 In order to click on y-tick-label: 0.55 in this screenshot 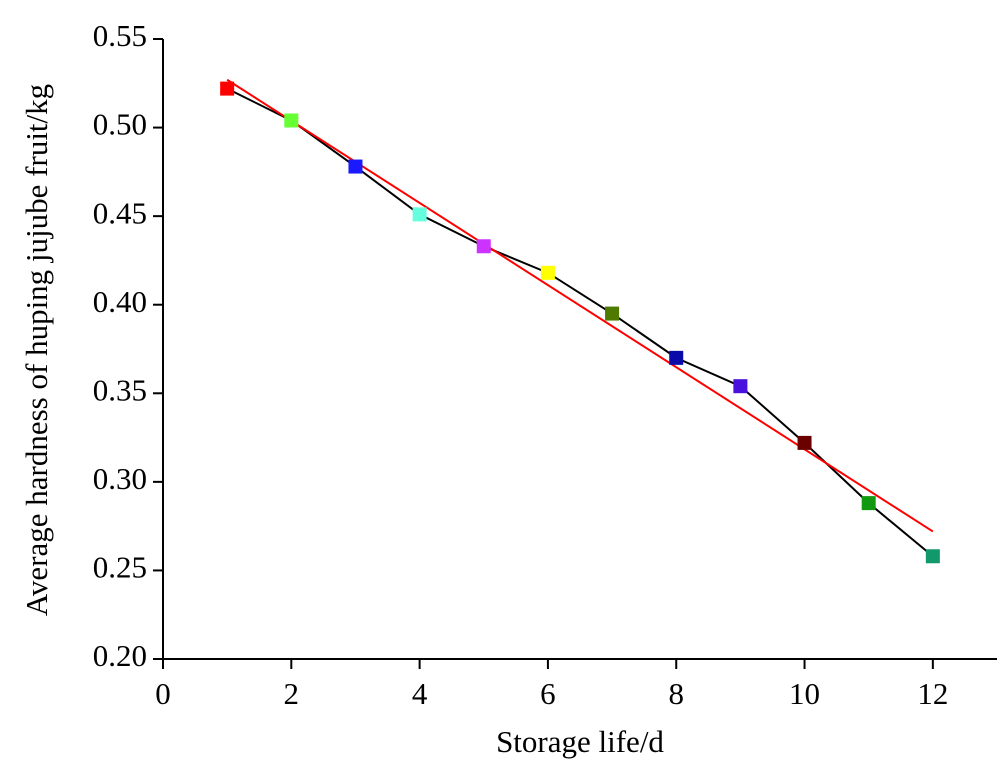, I will do `click(120, 35)`.